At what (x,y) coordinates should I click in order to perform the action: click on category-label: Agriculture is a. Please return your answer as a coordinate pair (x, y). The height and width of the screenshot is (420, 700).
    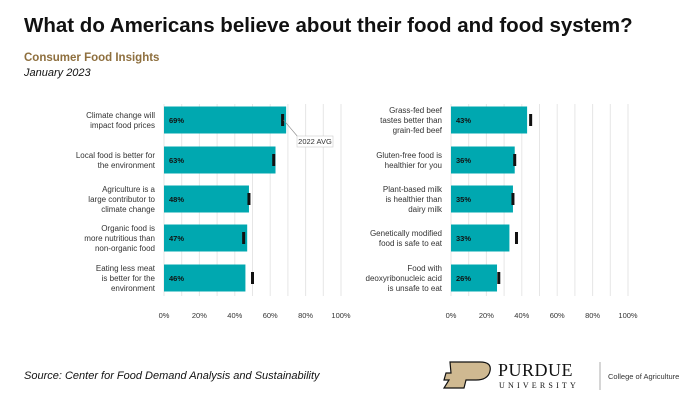
    Looking at the image, I should click on (128, 189).